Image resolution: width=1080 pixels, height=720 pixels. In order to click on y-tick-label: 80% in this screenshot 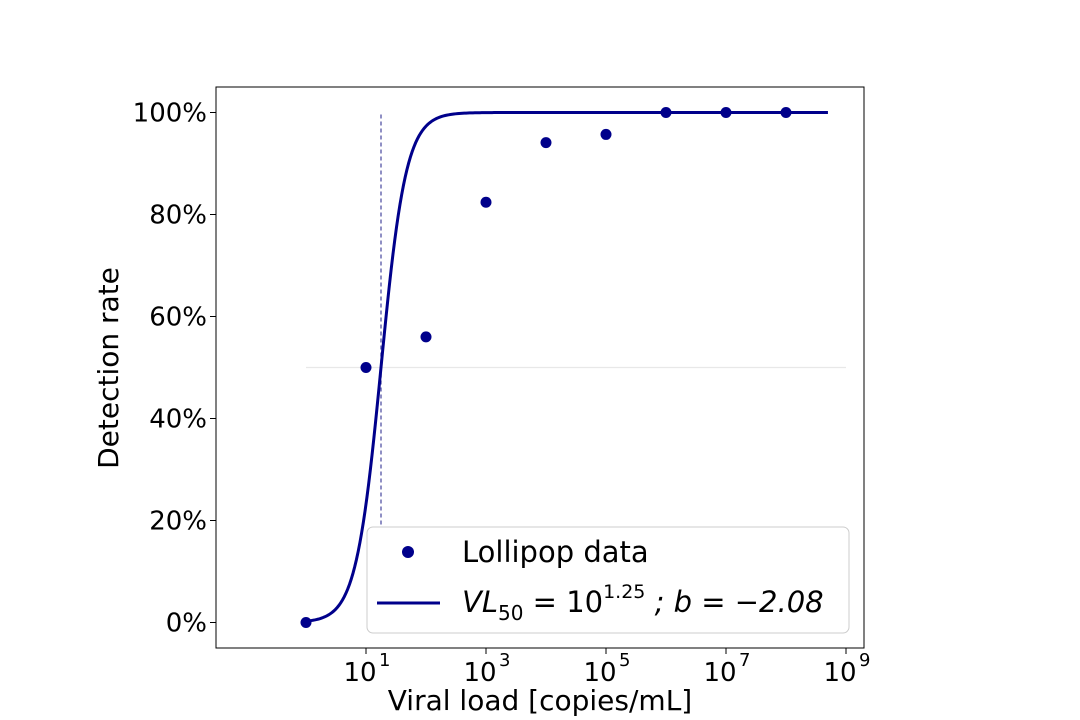, I will do `click(178, 216)`.